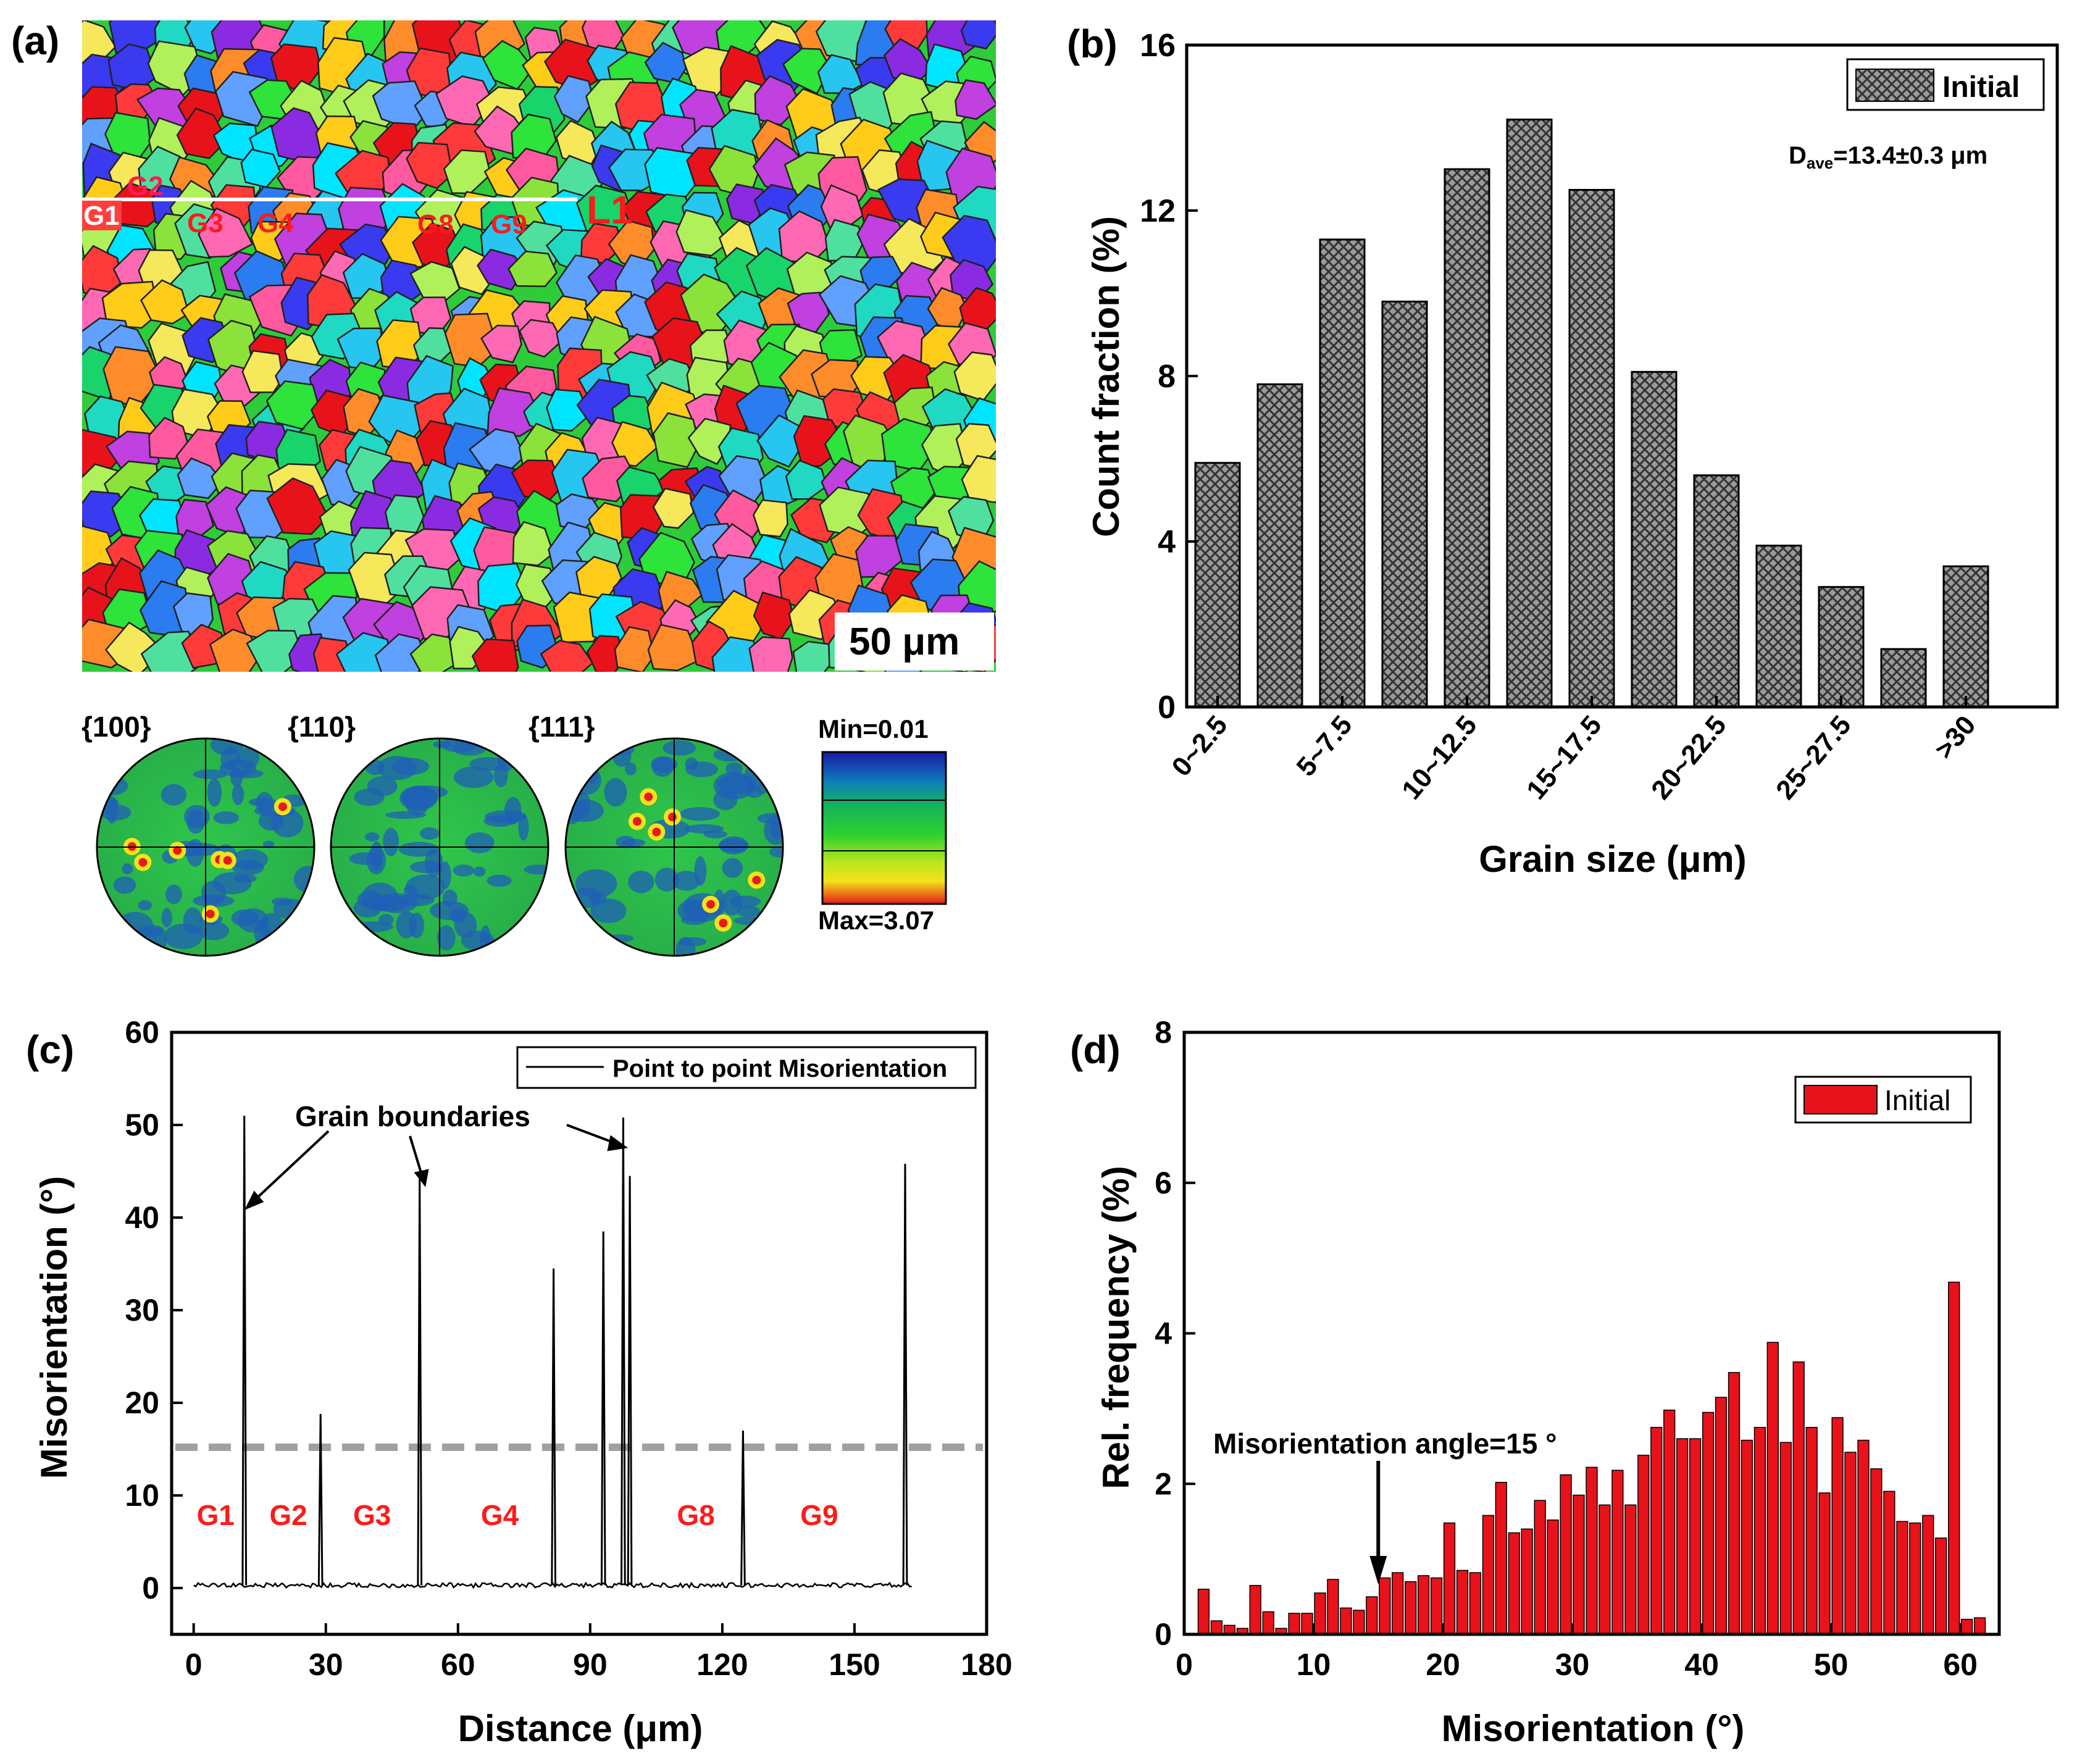 The height and width of the screenshot is (1764, 2077). What do you see at coordinates (1841, 647) in the screenshot?
I see `bar-25~27.5` at bounding box center [1841, 647].